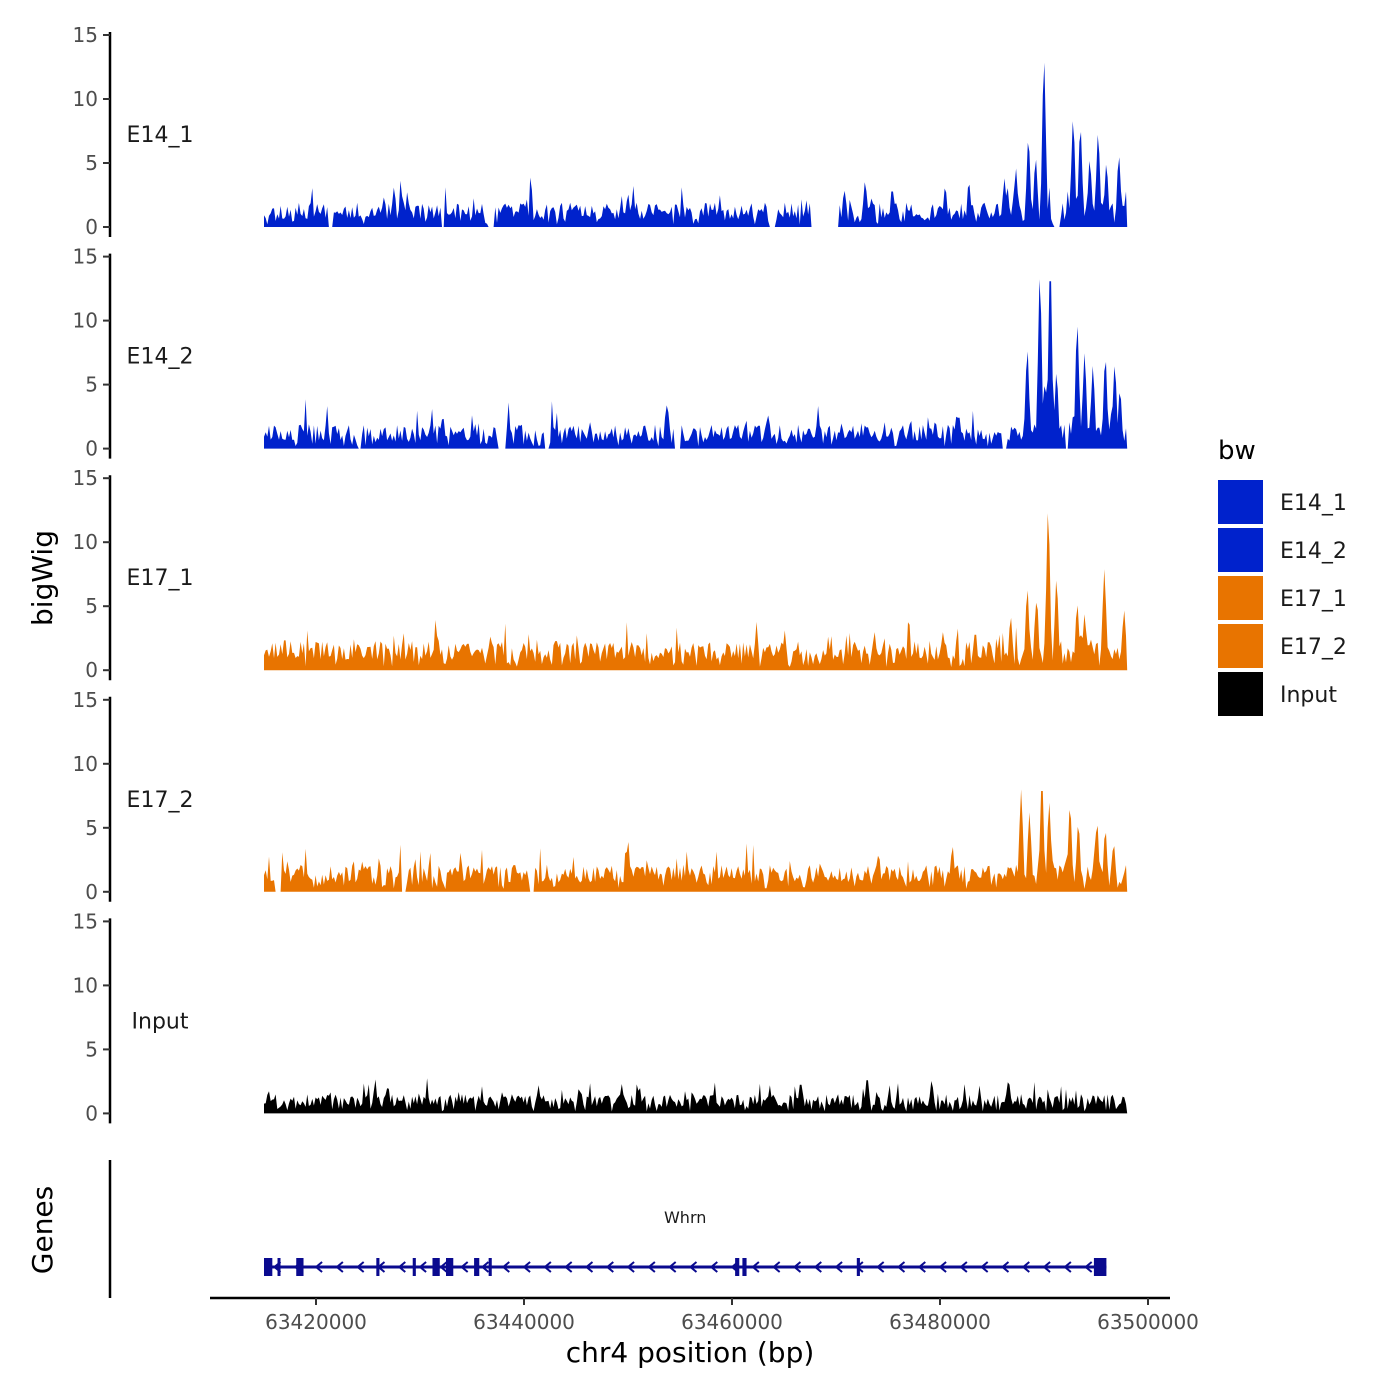 The image size is (1400, 1400). What do you see at coordinates (160, 135) in the screenshot?
I see `facet-label-E14_1: E14_1` at bounding box center [160, 135].